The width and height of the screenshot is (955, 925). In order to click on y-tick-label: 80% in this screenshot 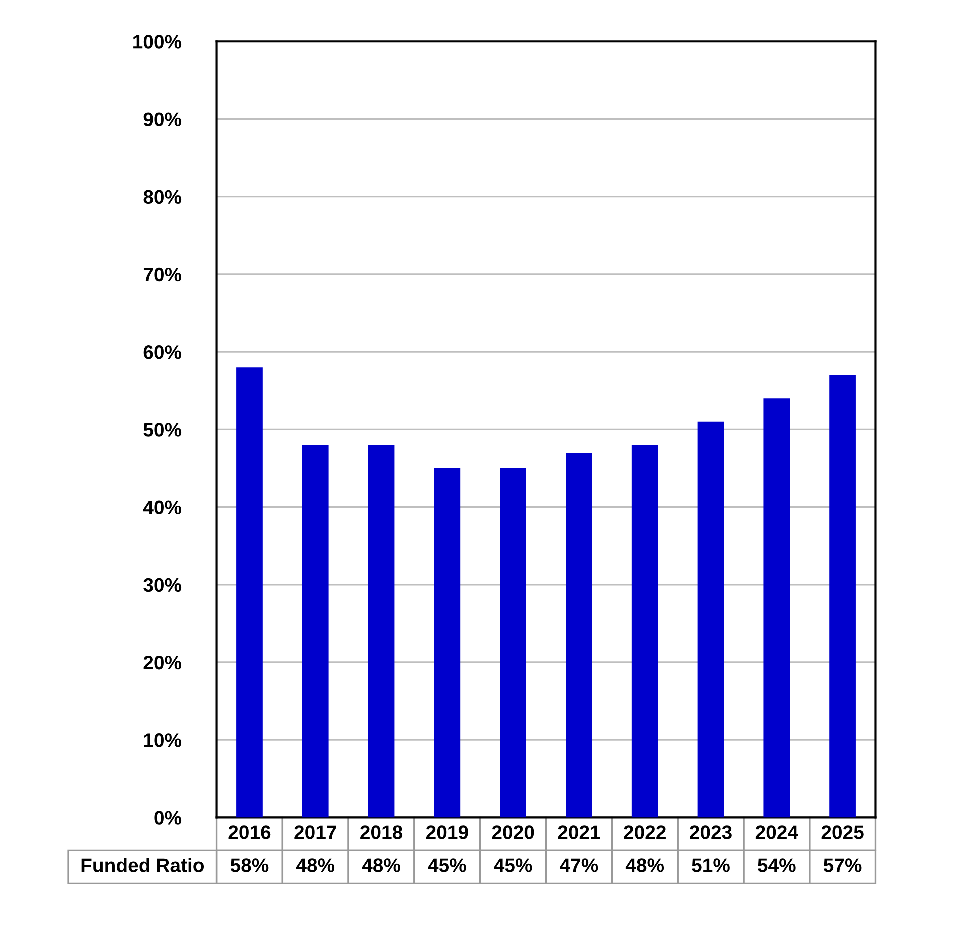, I will do `click(163, 197)`.